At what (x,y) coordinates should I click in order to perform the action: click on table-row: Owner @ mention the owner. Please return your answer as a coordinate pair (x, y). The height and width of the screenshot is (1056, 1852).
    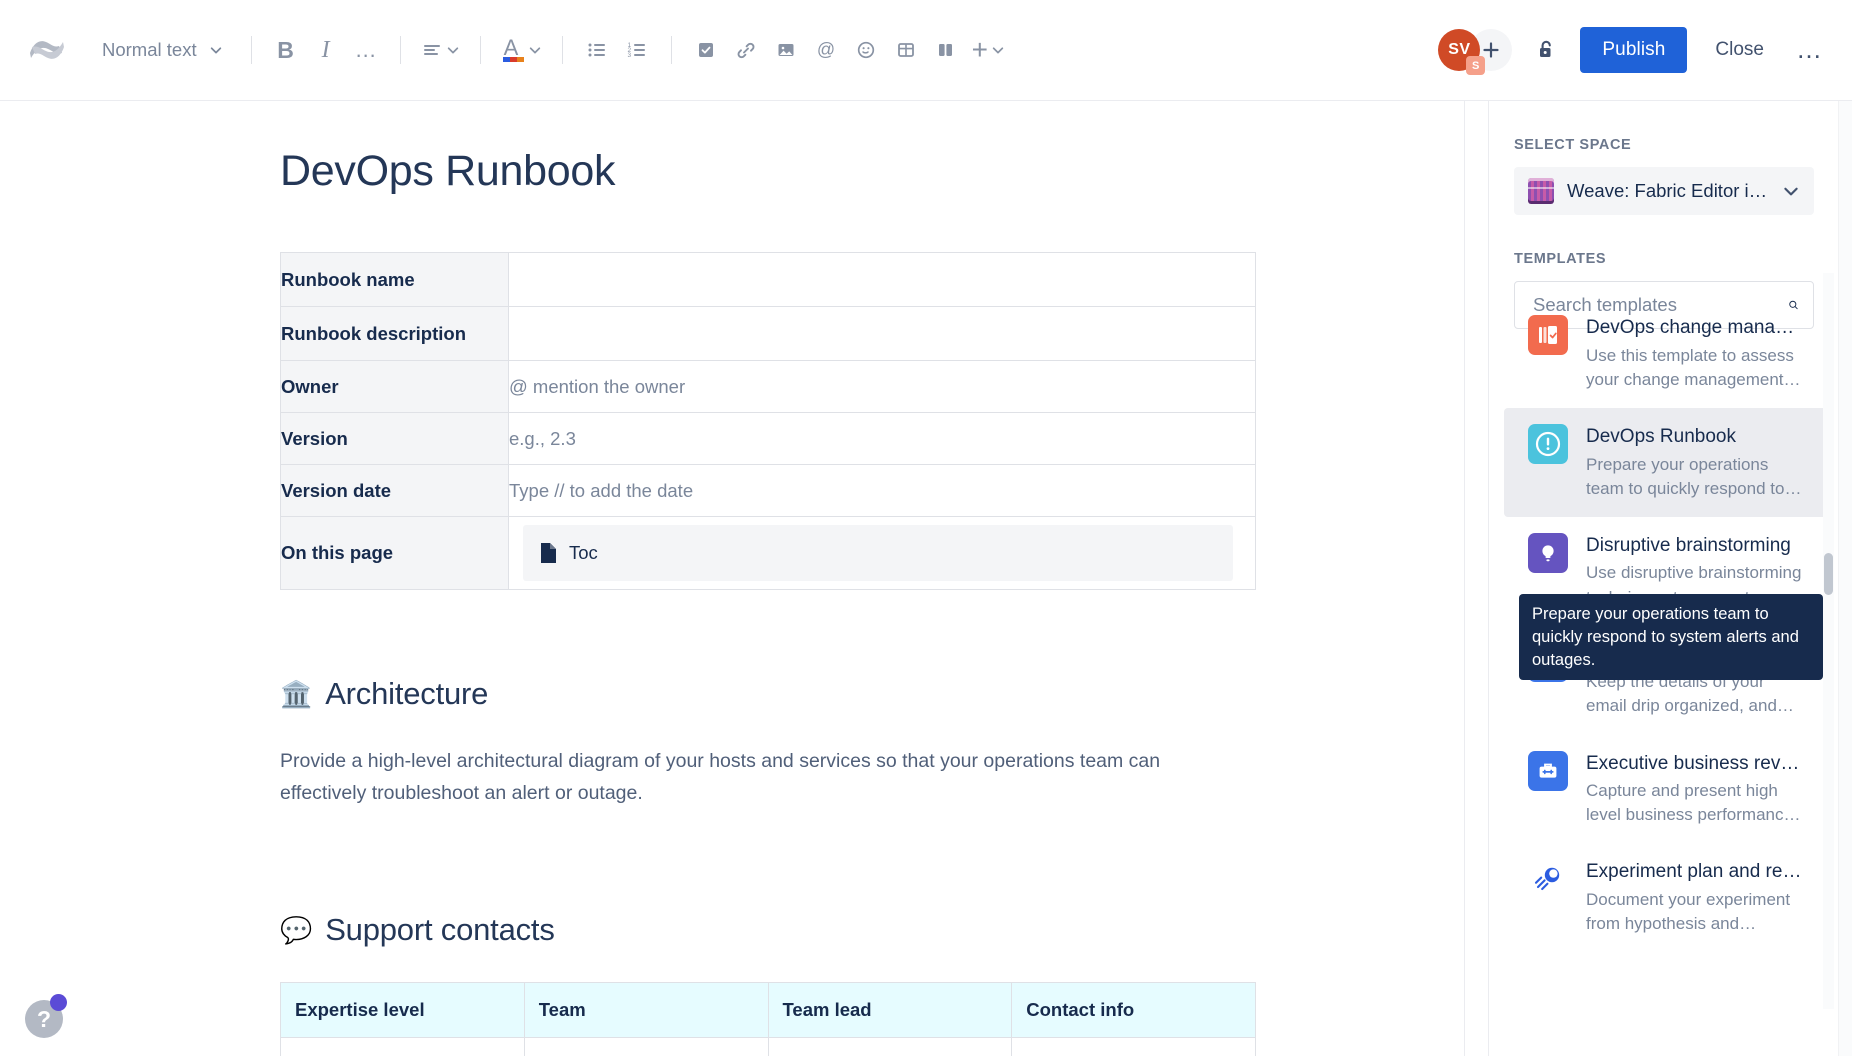
    Looking at the image, I should click on (768, 387).